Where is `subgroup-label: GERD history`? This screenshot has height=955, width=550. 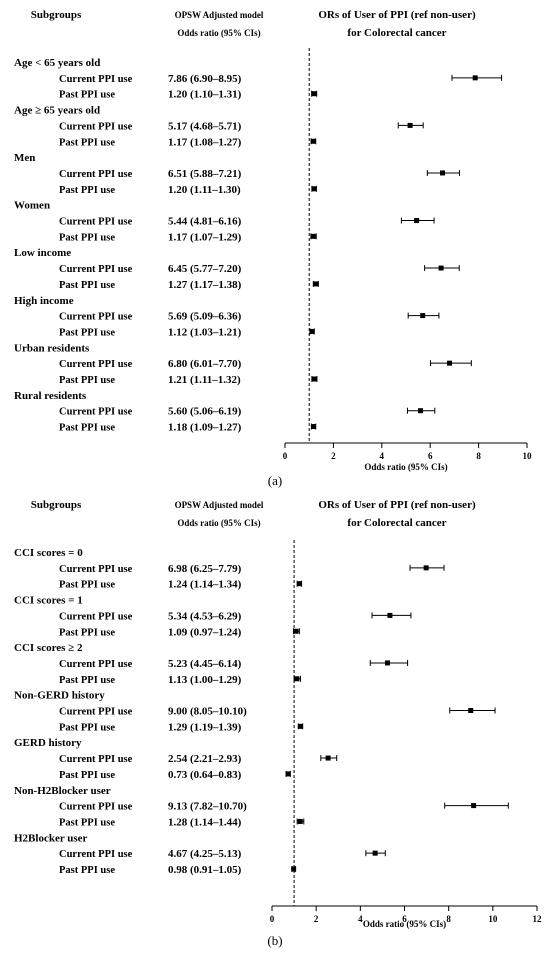 subgroup-label: GERD history is located at coordinates (48, 743).